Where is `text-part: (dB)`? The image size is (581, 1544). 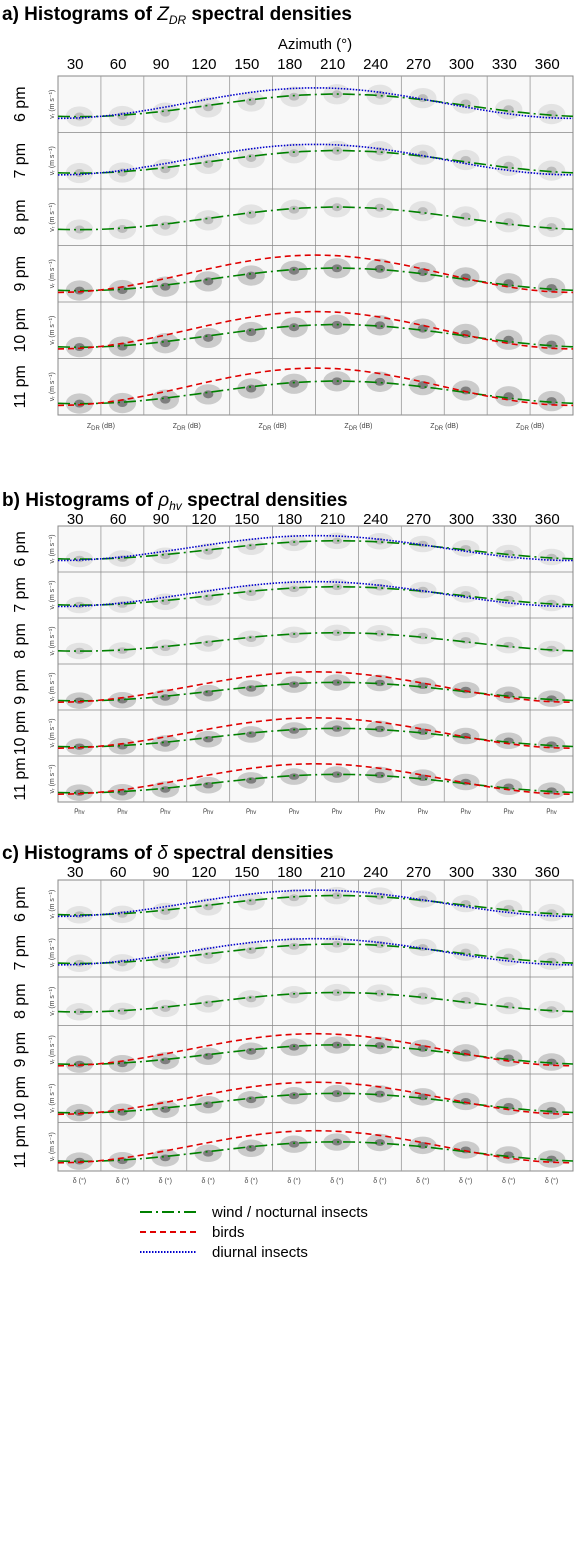 text-part: (dB) is located at coordinates (364, 426).